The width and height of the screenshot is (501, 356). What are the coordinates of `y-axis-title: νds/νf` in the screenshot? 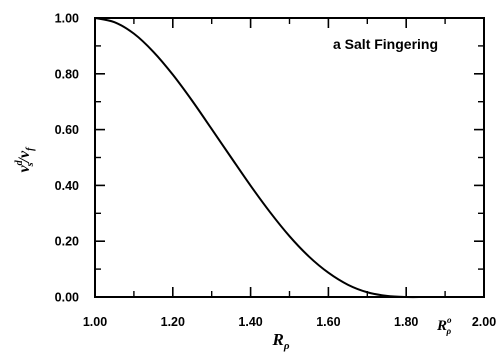 It's located at (25, 159).